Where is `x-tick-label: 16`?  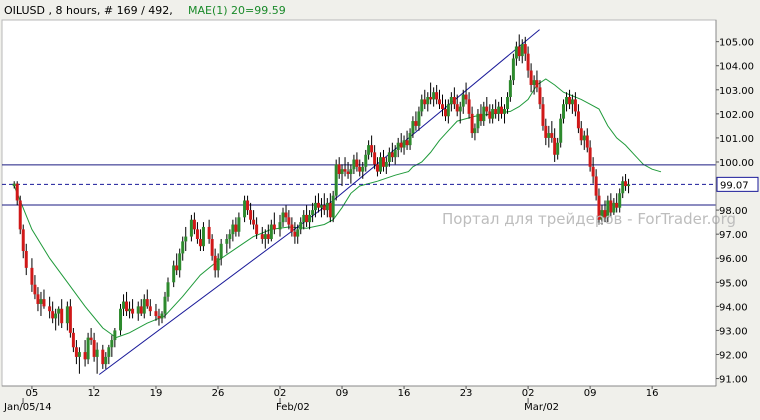
x-tick-label: 16 is located at coordinates (404, 393).